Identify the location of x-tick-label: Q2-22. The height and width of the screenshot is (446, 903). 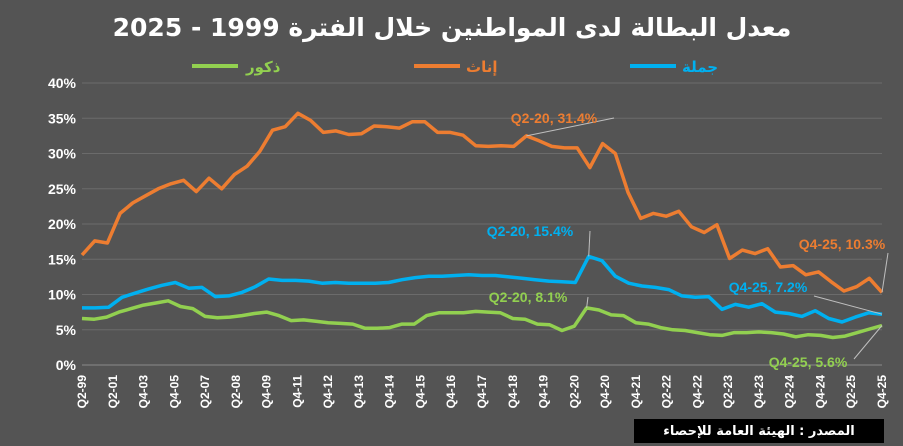
(667, 392).